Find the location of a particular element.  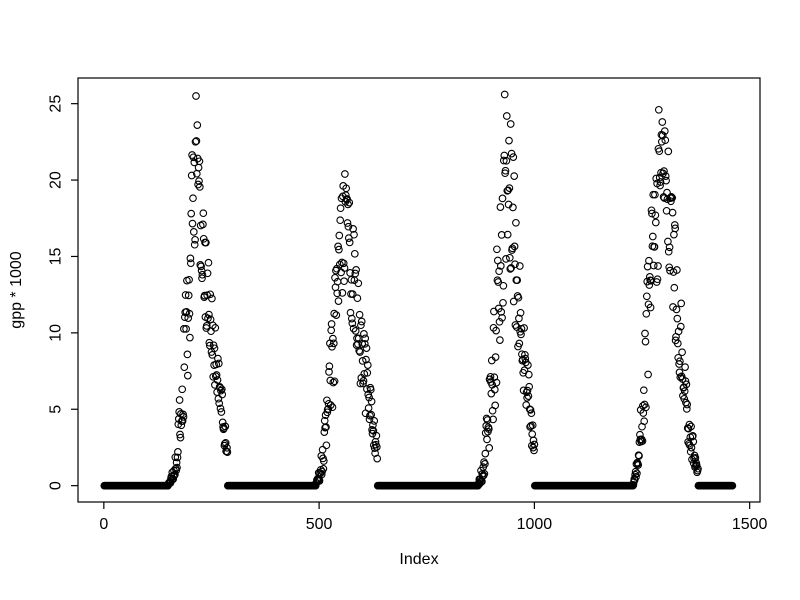

y-tick-label: 5 is located at coordinates (56, 409).